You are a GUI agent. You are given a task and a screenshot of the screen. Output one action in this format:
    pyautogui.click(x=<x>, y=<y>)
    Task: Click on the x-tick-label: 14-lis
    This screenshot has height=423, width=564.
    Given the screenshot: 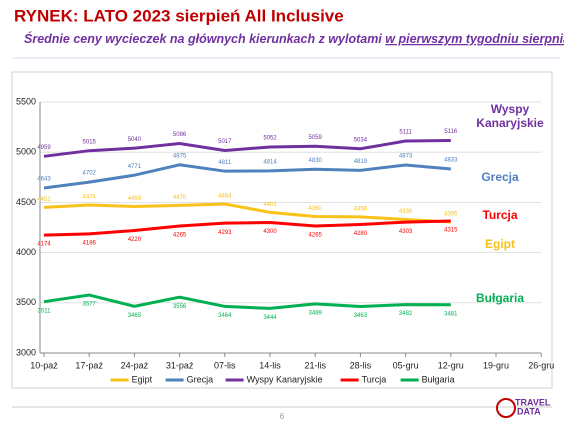 What is the action you would take?
    pyautogui.click(x=270, y=365)
    